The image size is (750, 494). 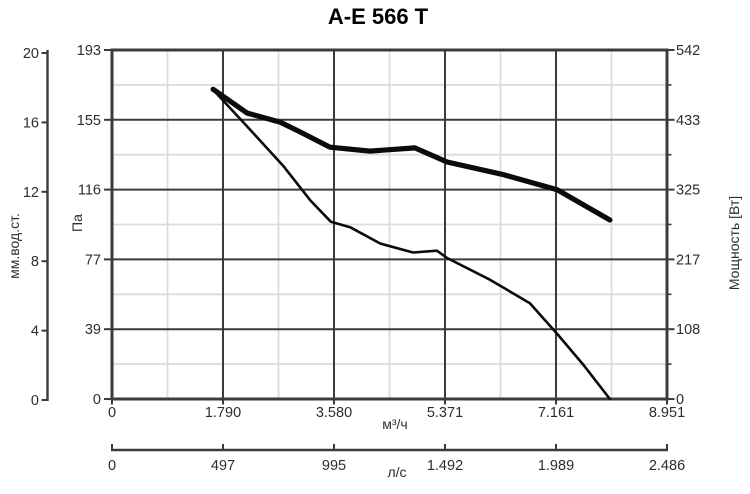 What do you see at coordinates (334, 466) in the screenshot?
I see `ls-tick-label: 995` at bounding box center [334, 466].